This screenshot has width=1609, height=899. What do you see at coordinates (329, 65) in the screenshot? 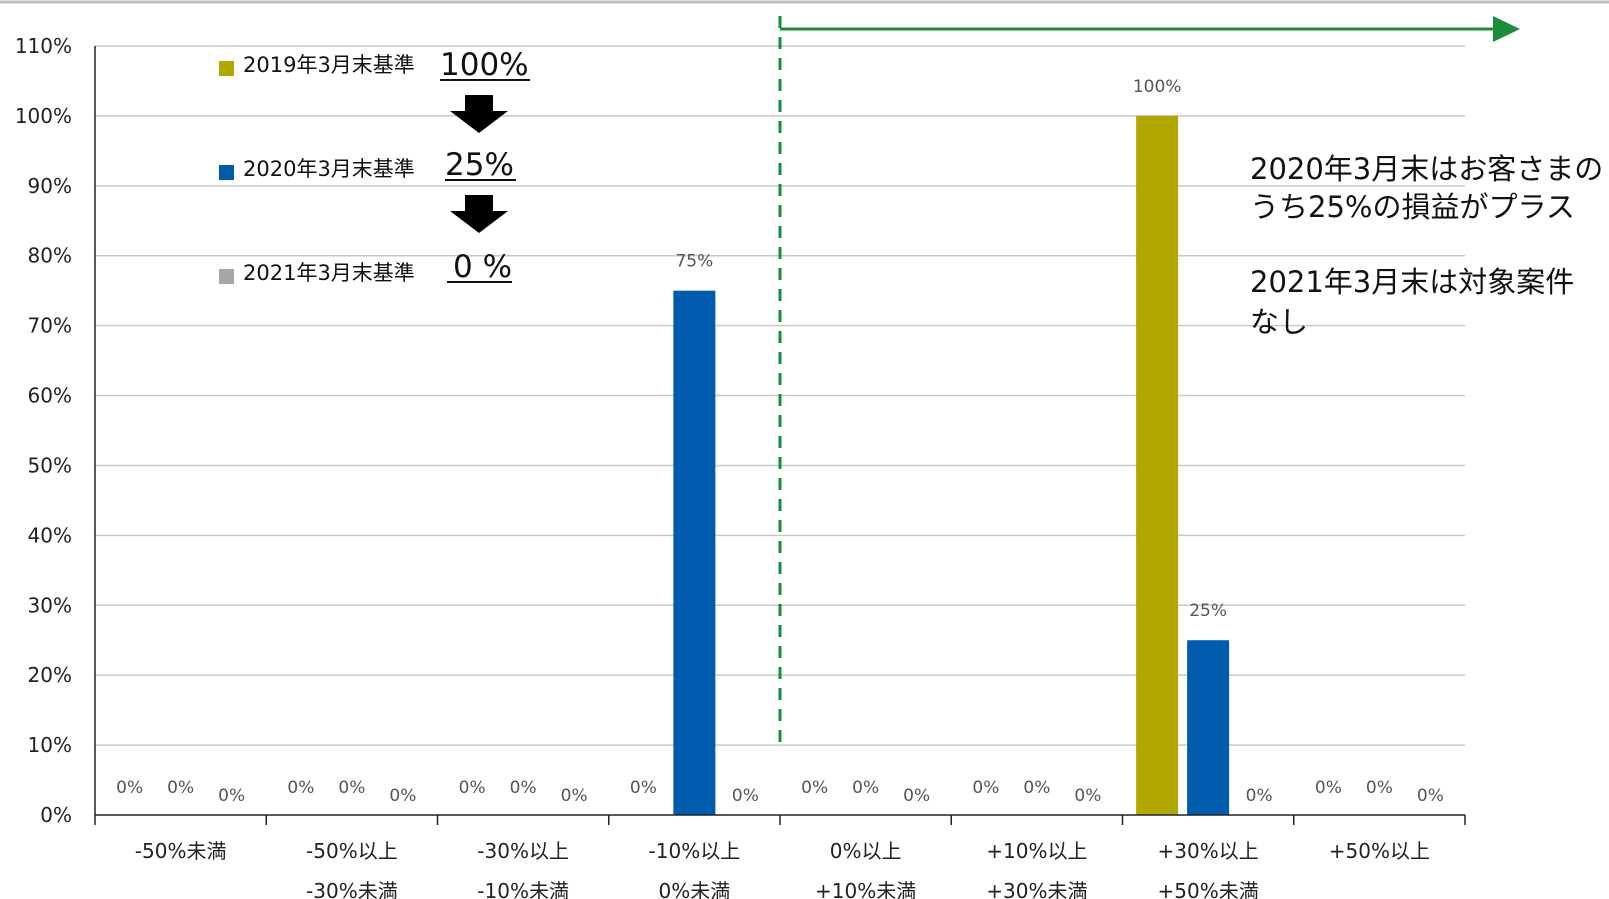
I see `legend-label-2019: 2019年3月末基準` at bounding box center [329, 65].